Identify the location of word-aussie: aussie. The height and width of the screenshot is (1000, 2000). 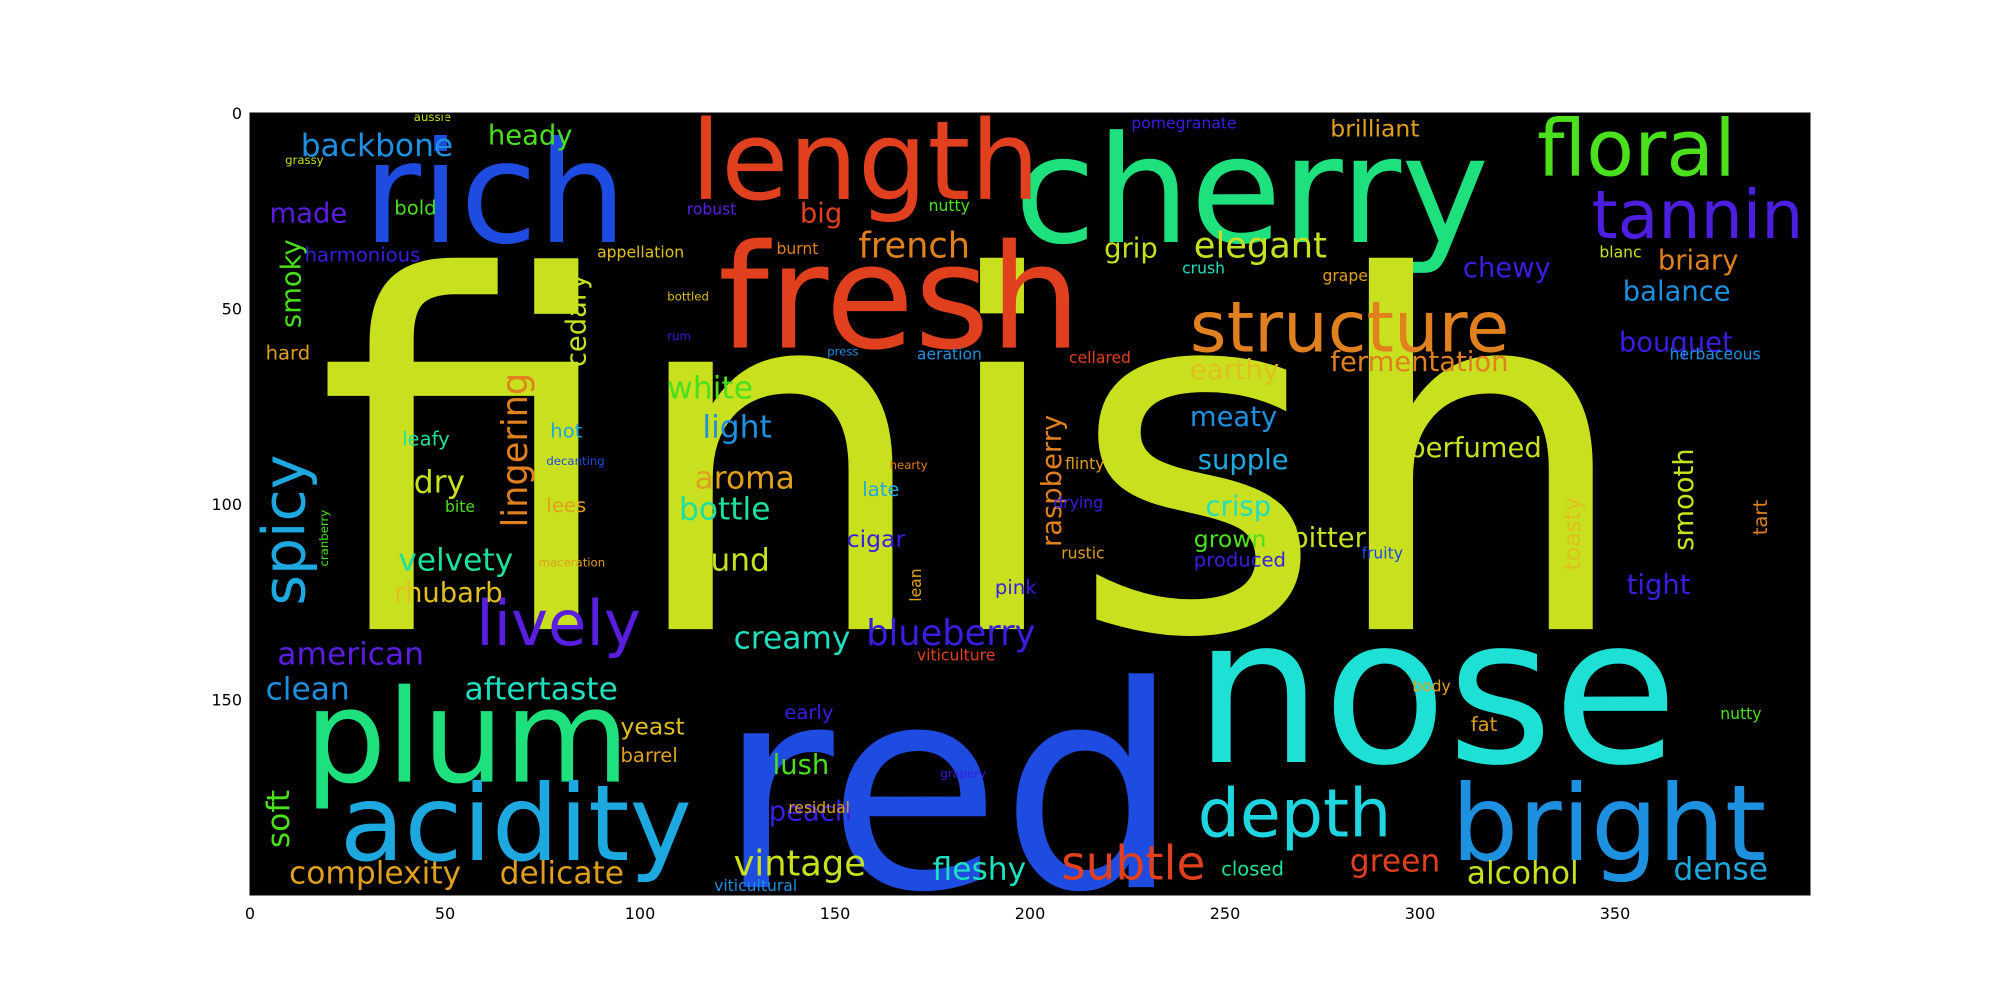
(432, 117).